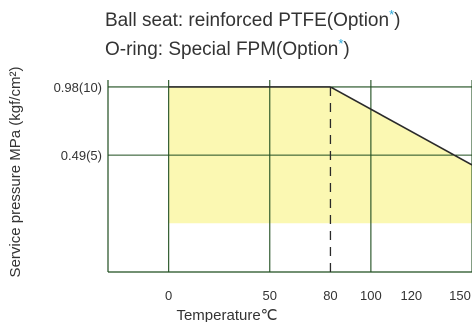  What do you see at coordinates (168, 295) in the screenshot?
I see `x-tick-label-0: 0` at bounding box center [168, 295].